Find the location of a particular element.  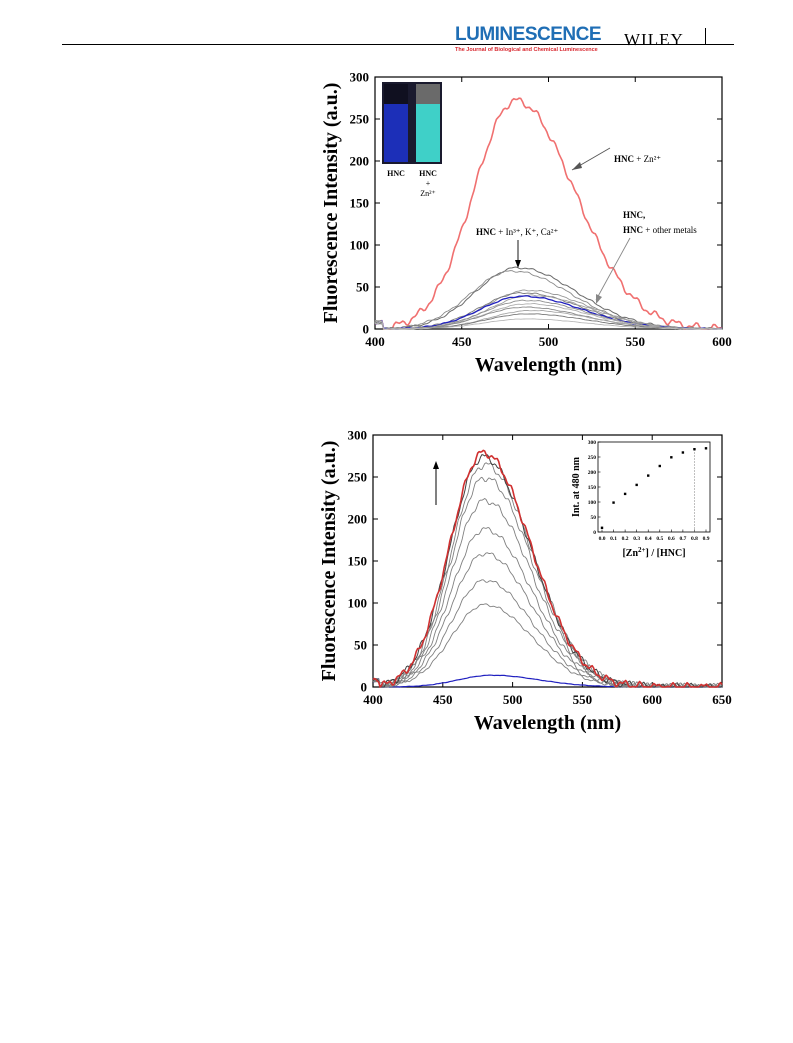

chart-a-y-tick-label: 150 is located at coordinates (360, 203).